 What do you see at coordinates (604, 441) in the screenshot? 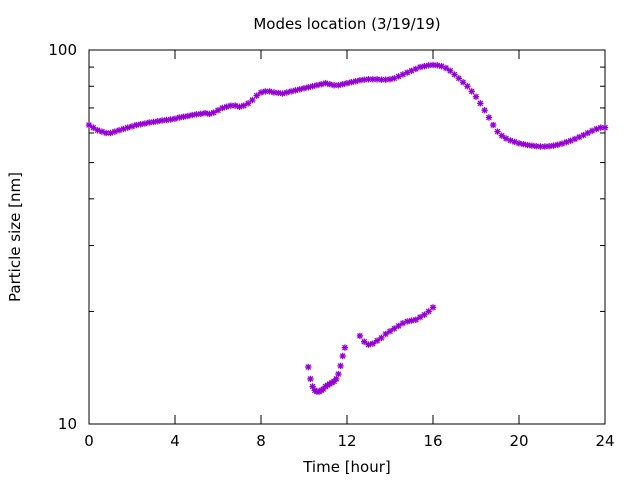
I see `x-tick-label: 24` at bounding box center [604, 441].